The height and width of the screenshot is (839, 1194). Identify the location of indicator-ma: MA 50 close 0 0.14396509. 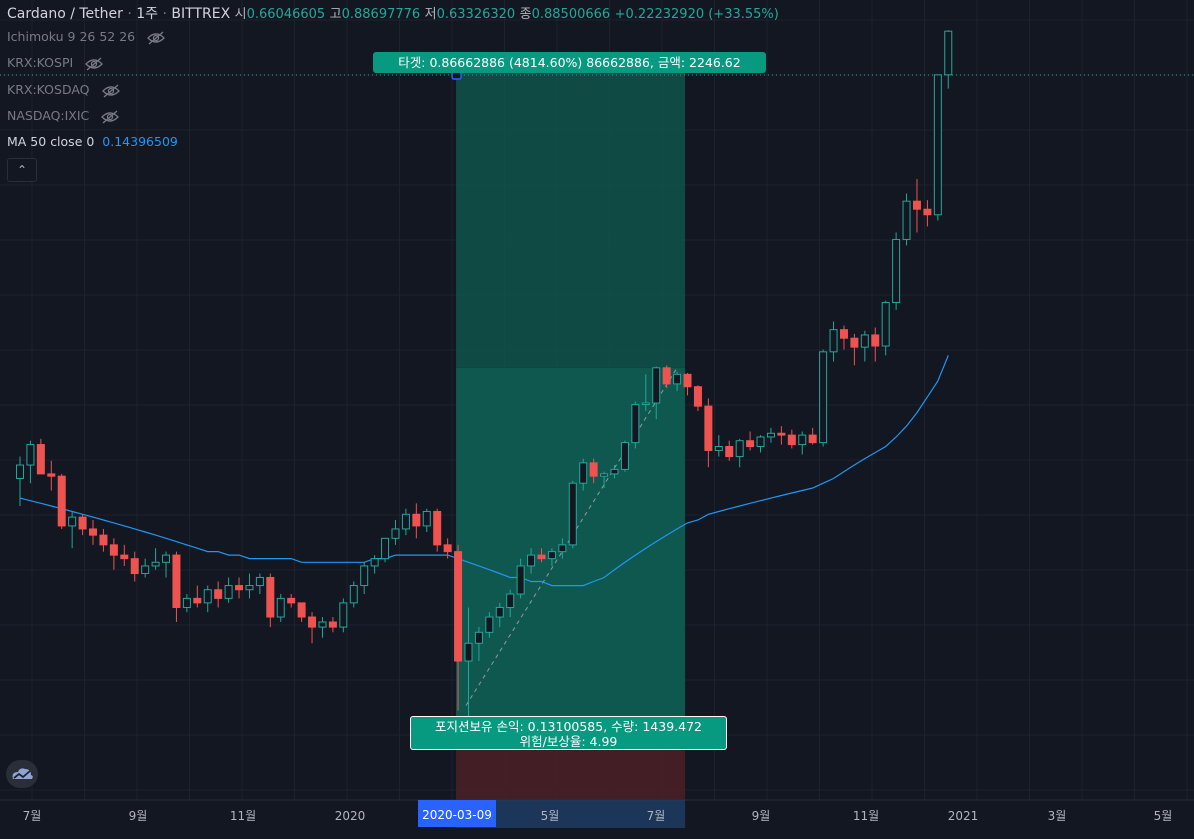
(92, 141).